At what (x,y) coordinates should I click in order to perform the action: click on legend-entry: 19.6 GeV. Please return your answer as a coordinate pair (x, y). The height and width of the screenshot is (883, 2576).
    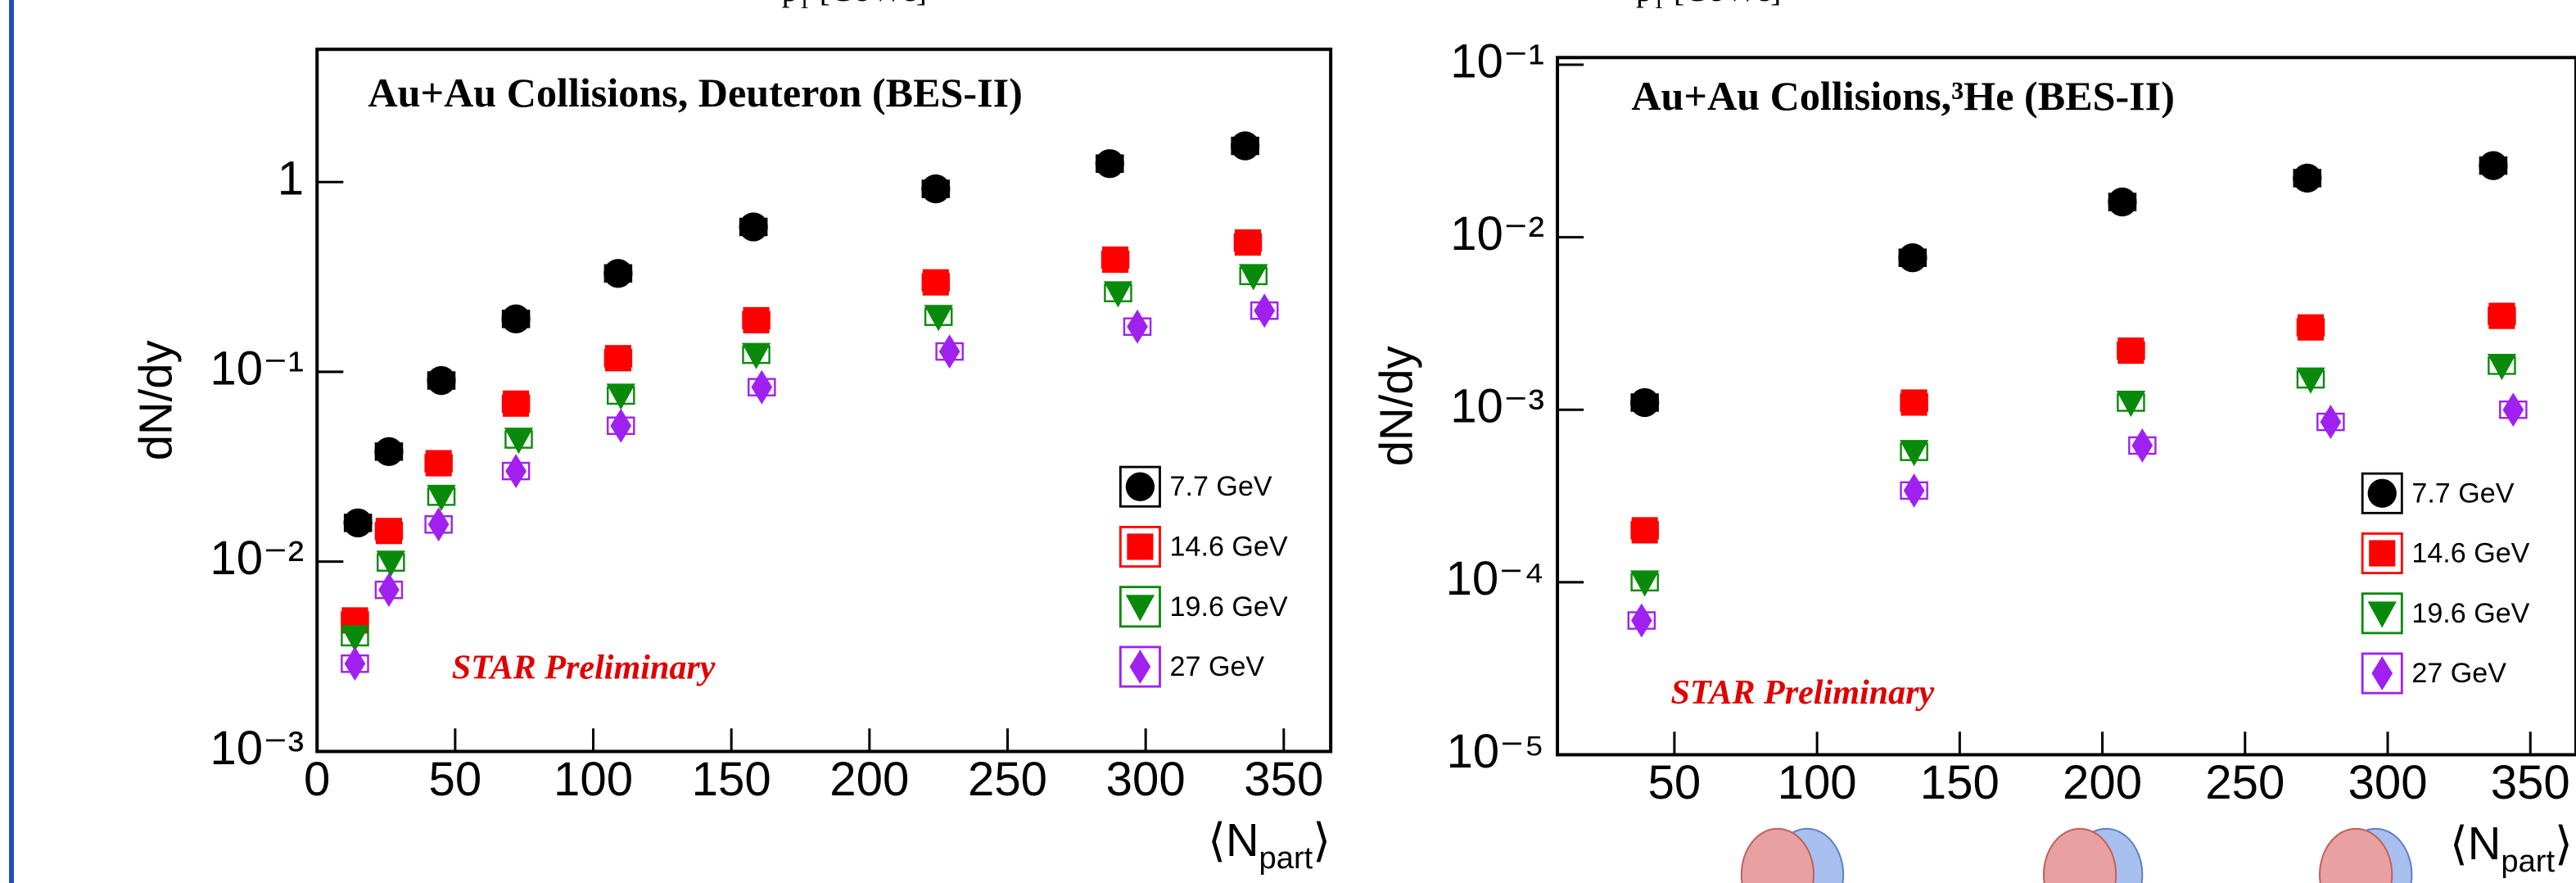
    Looking at the image, I should click on (1203, 607).